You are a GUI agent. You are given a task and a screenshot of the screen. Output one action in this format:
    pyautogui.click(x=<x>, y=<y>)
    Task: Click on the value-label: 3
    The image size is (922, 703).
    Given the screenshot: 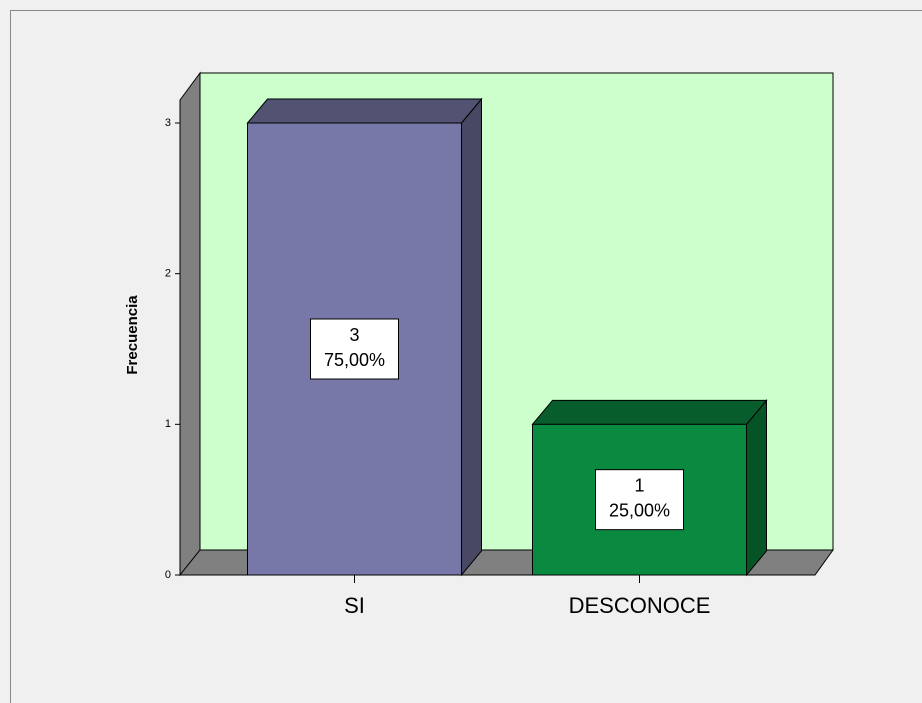 What is the action you would take?
    pyautogui.click(x=354, y=335)
    